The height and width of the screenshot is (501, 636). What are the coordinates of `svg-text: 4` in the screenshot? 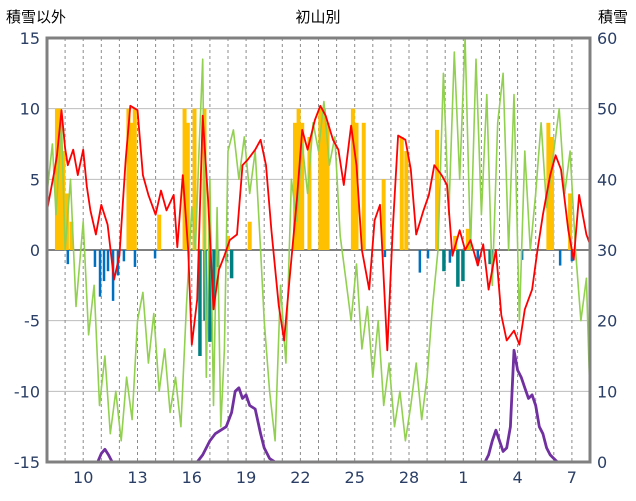 It's located at (518, 477).